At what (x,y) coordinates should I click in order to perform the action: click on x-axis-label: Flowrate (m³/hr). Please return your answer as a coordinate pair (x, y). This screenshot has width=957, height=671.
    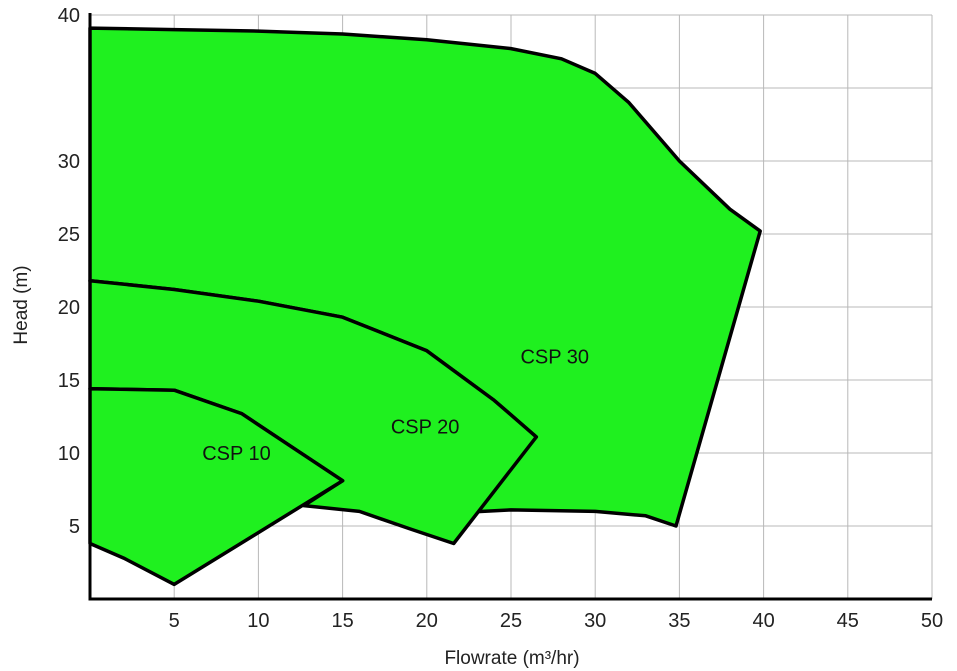
    Looking at the image, I should click on (511, 658).